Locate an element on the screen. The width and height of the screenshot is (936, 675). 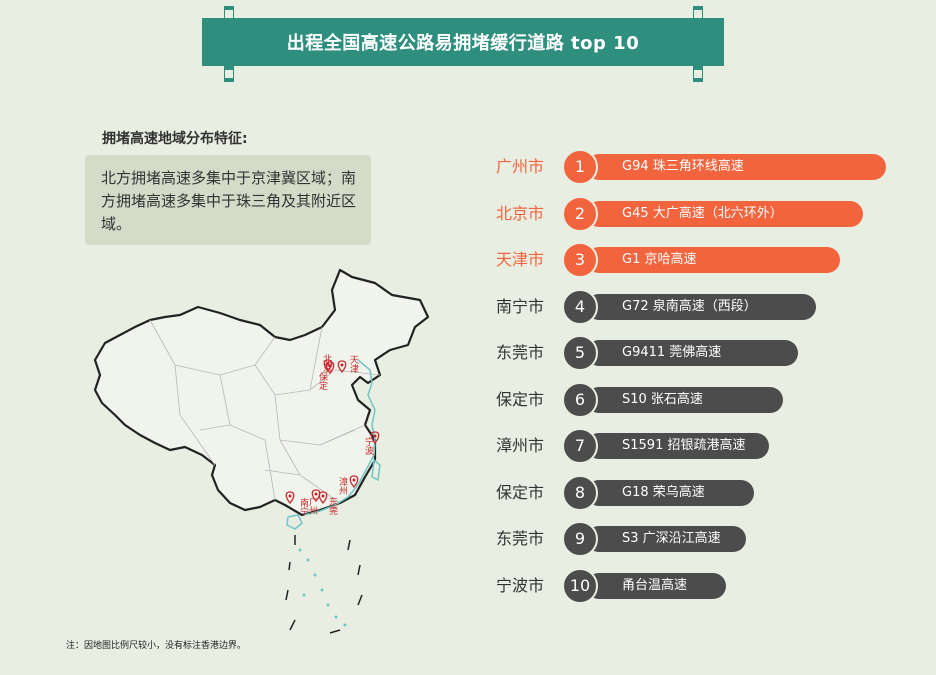
rank-badge: 1 is located at coordinates (580, 167).